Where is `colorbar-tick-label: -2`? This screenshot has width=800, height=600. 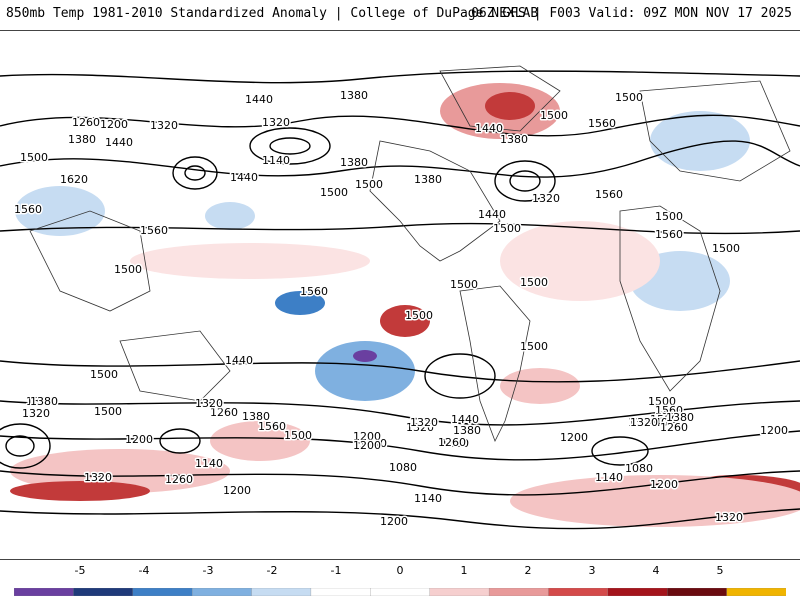
colorbar-tick-label: -2 is located at coordinates (272, 570).